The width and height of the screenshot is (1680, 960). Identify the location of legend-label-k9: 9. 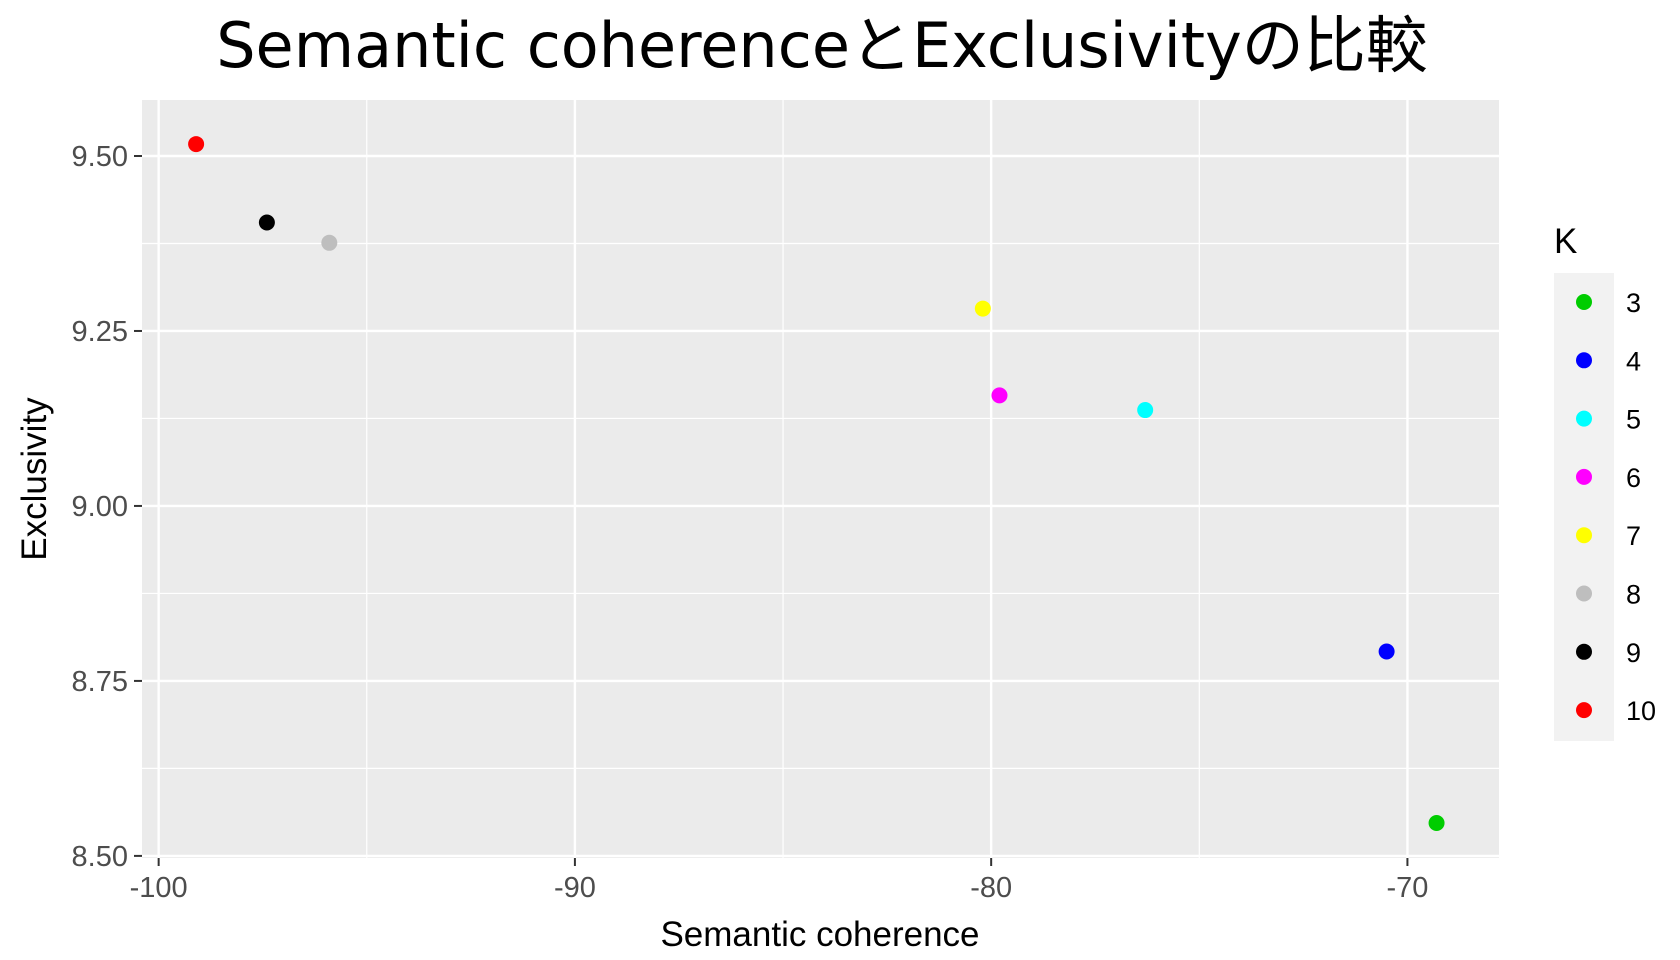
(1633, 653).